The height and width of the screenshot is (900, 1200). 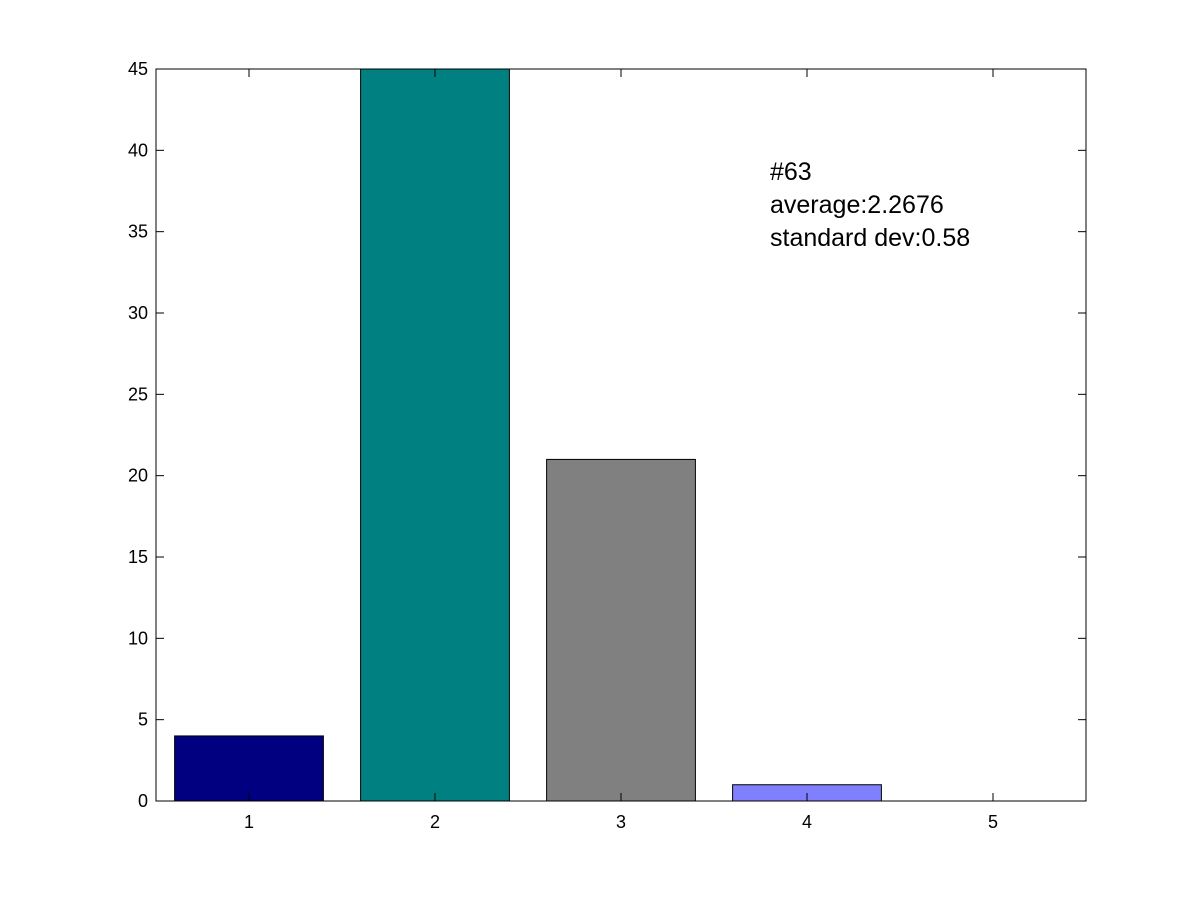 I want to click on y-tick-label-45: 45, so click(x=138, y=69).